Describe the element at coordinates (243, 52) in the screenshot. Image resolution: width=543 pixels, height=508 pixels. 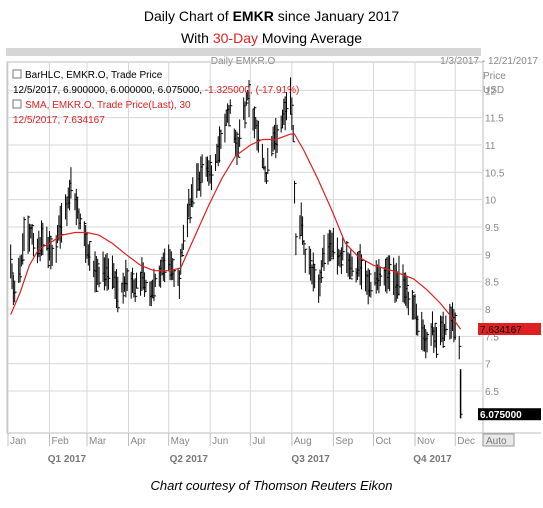
I see `panel-header-bar` at that location.